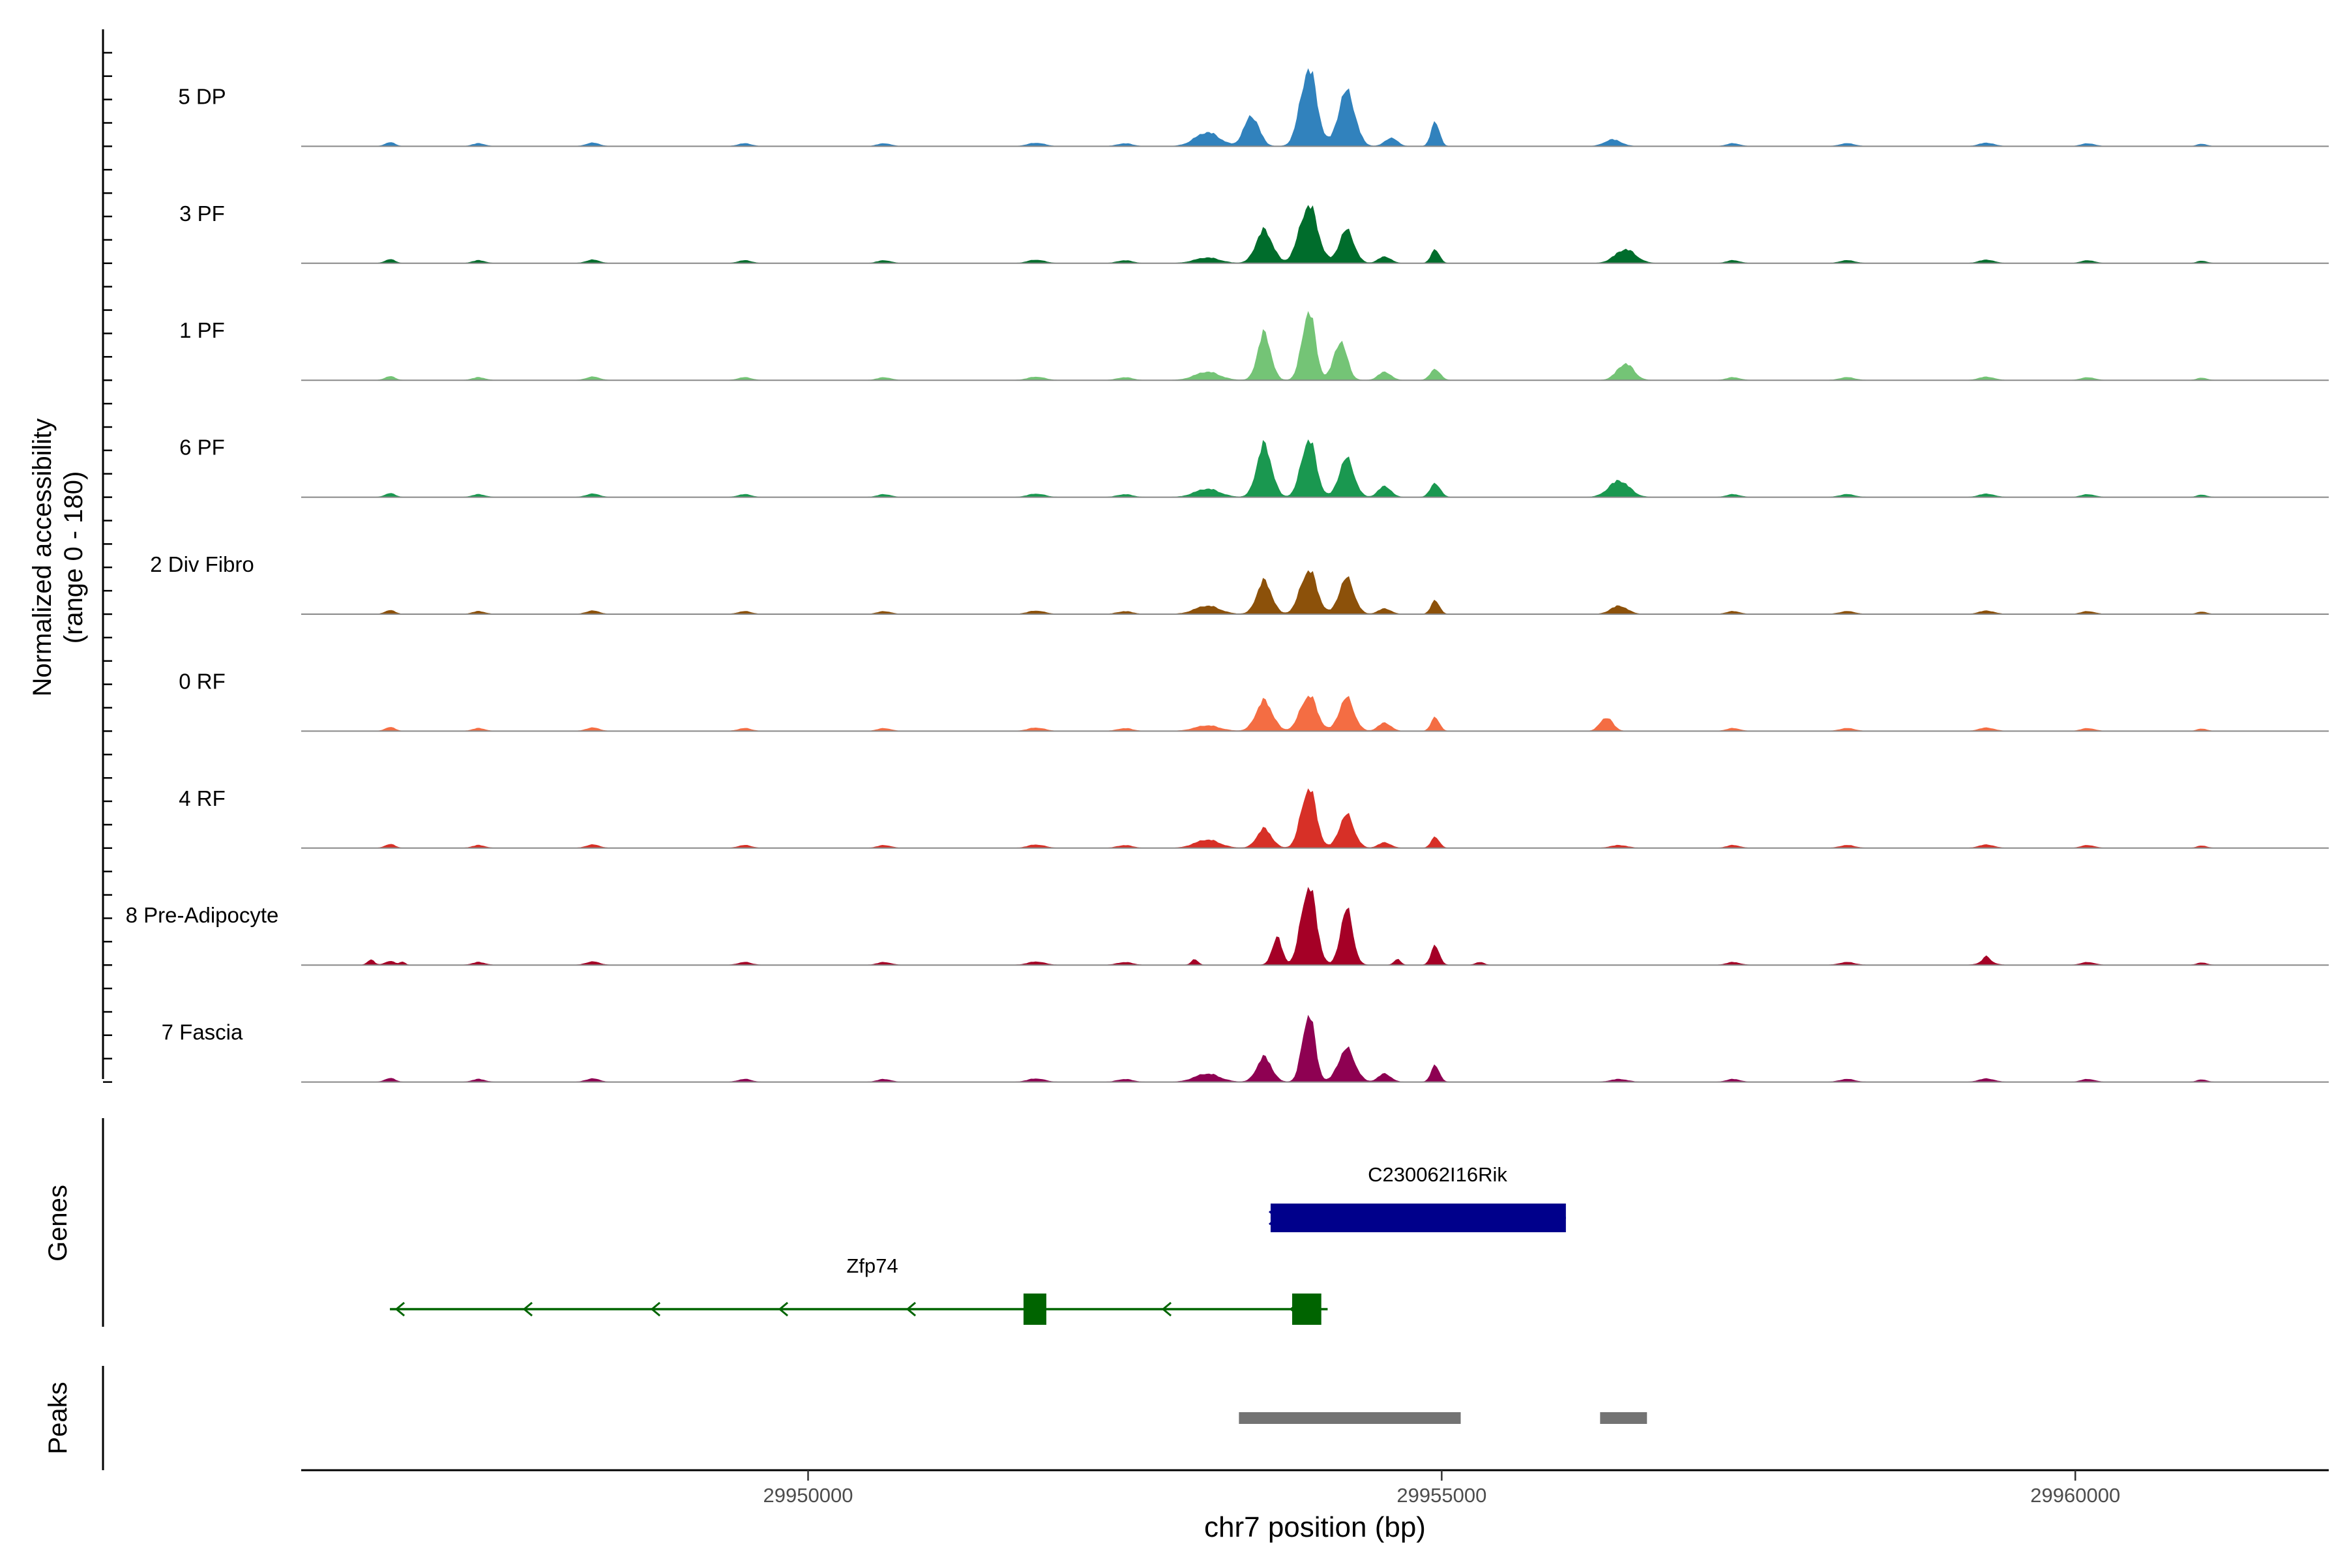  What do you see at coordinates (202, 214) in the screenshot?
I see `track-label: 3 PF` at bounding box center [202, 214].